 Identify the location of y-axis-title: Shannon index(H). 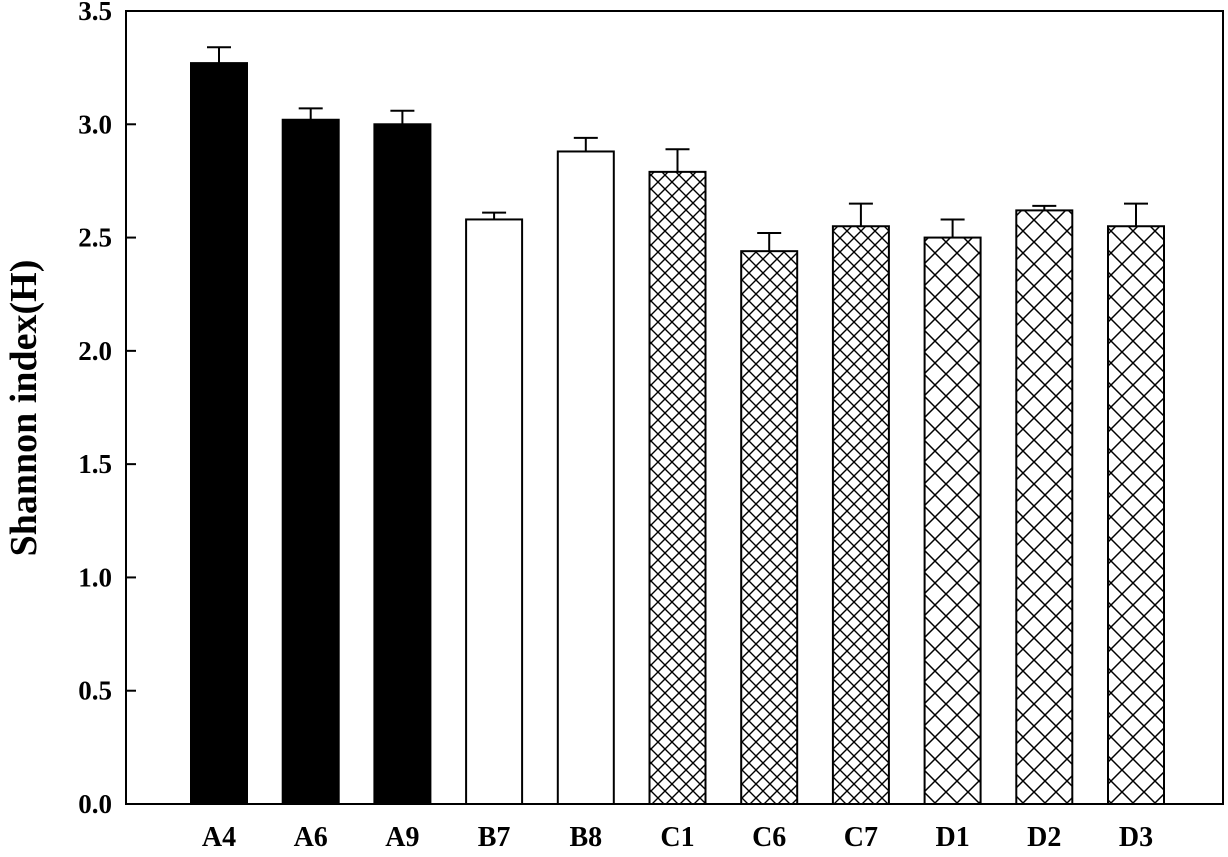
(24, 408).